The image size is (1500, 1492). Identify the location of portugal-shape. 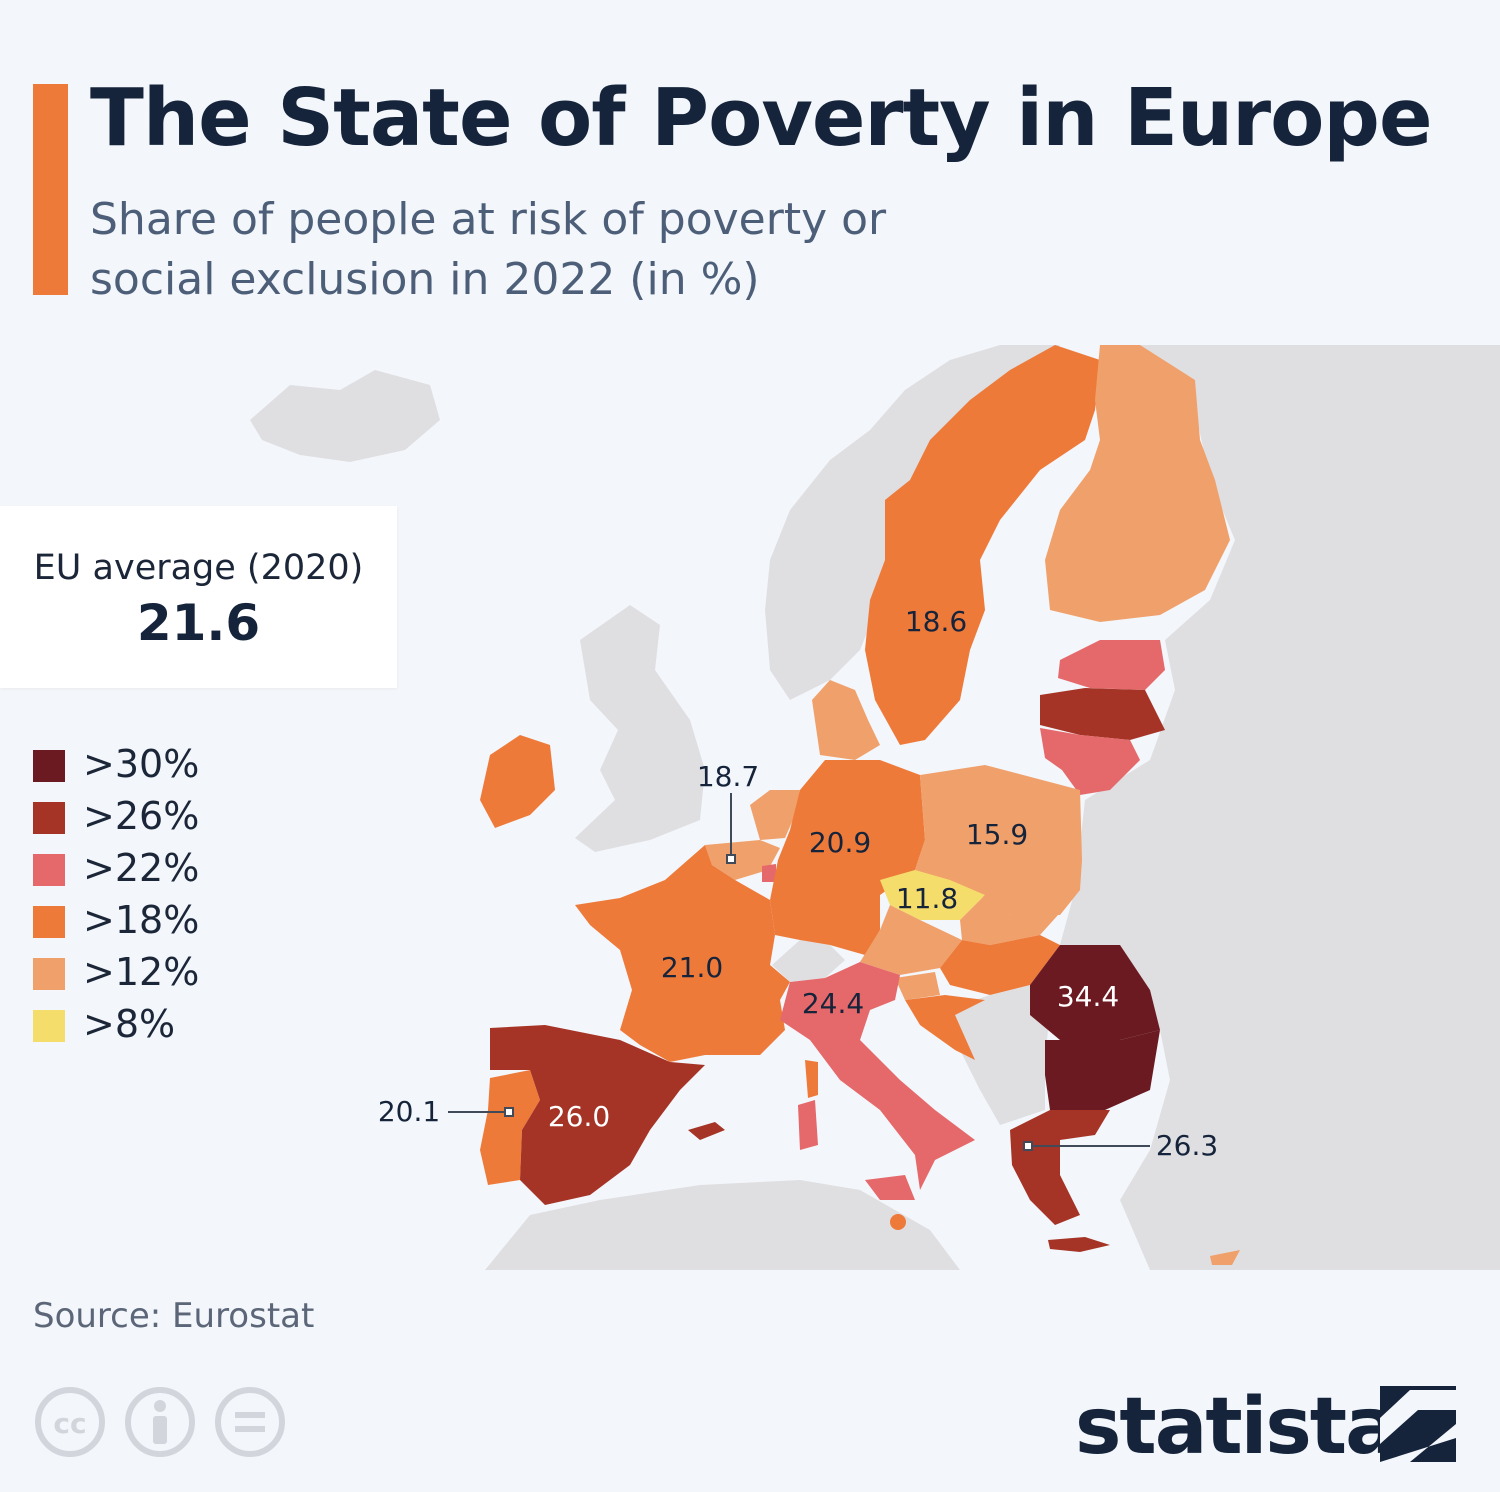
(510, 1127).